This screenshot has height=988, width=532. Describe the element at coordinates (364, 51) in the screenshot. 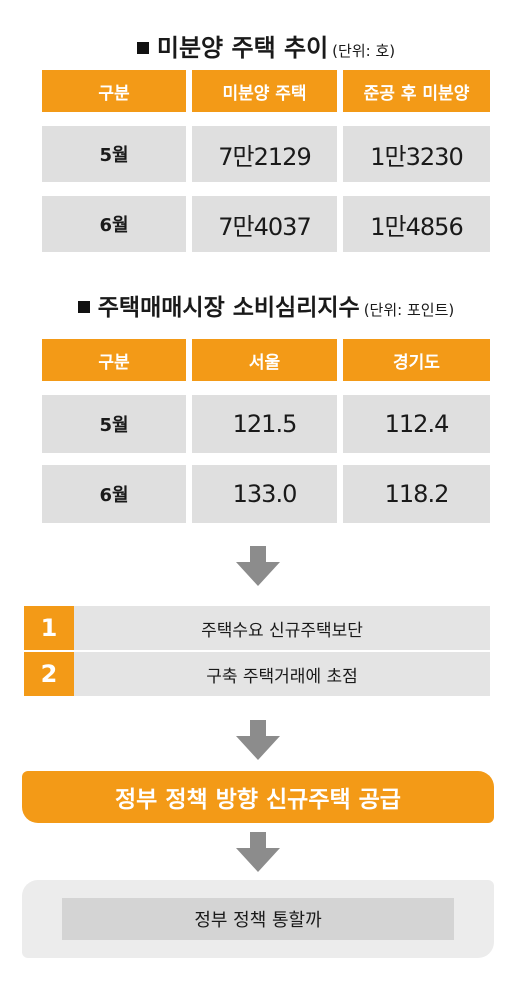

I see `section1-unit: (단위: 호)` at that location.